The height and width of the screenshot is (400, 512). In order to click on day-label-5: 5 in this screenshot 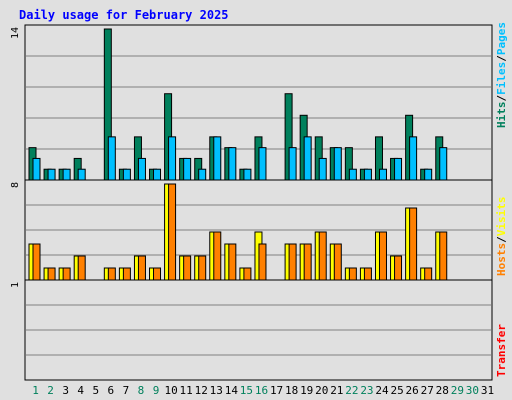, I will do `click(95, 390)`.